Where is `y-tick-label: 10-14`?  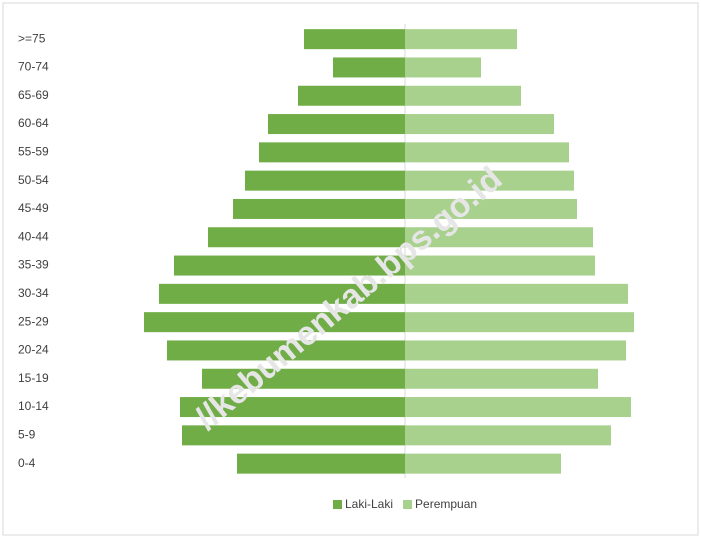
y-tick-label: 10-14 is located at coordinates (33, 406).